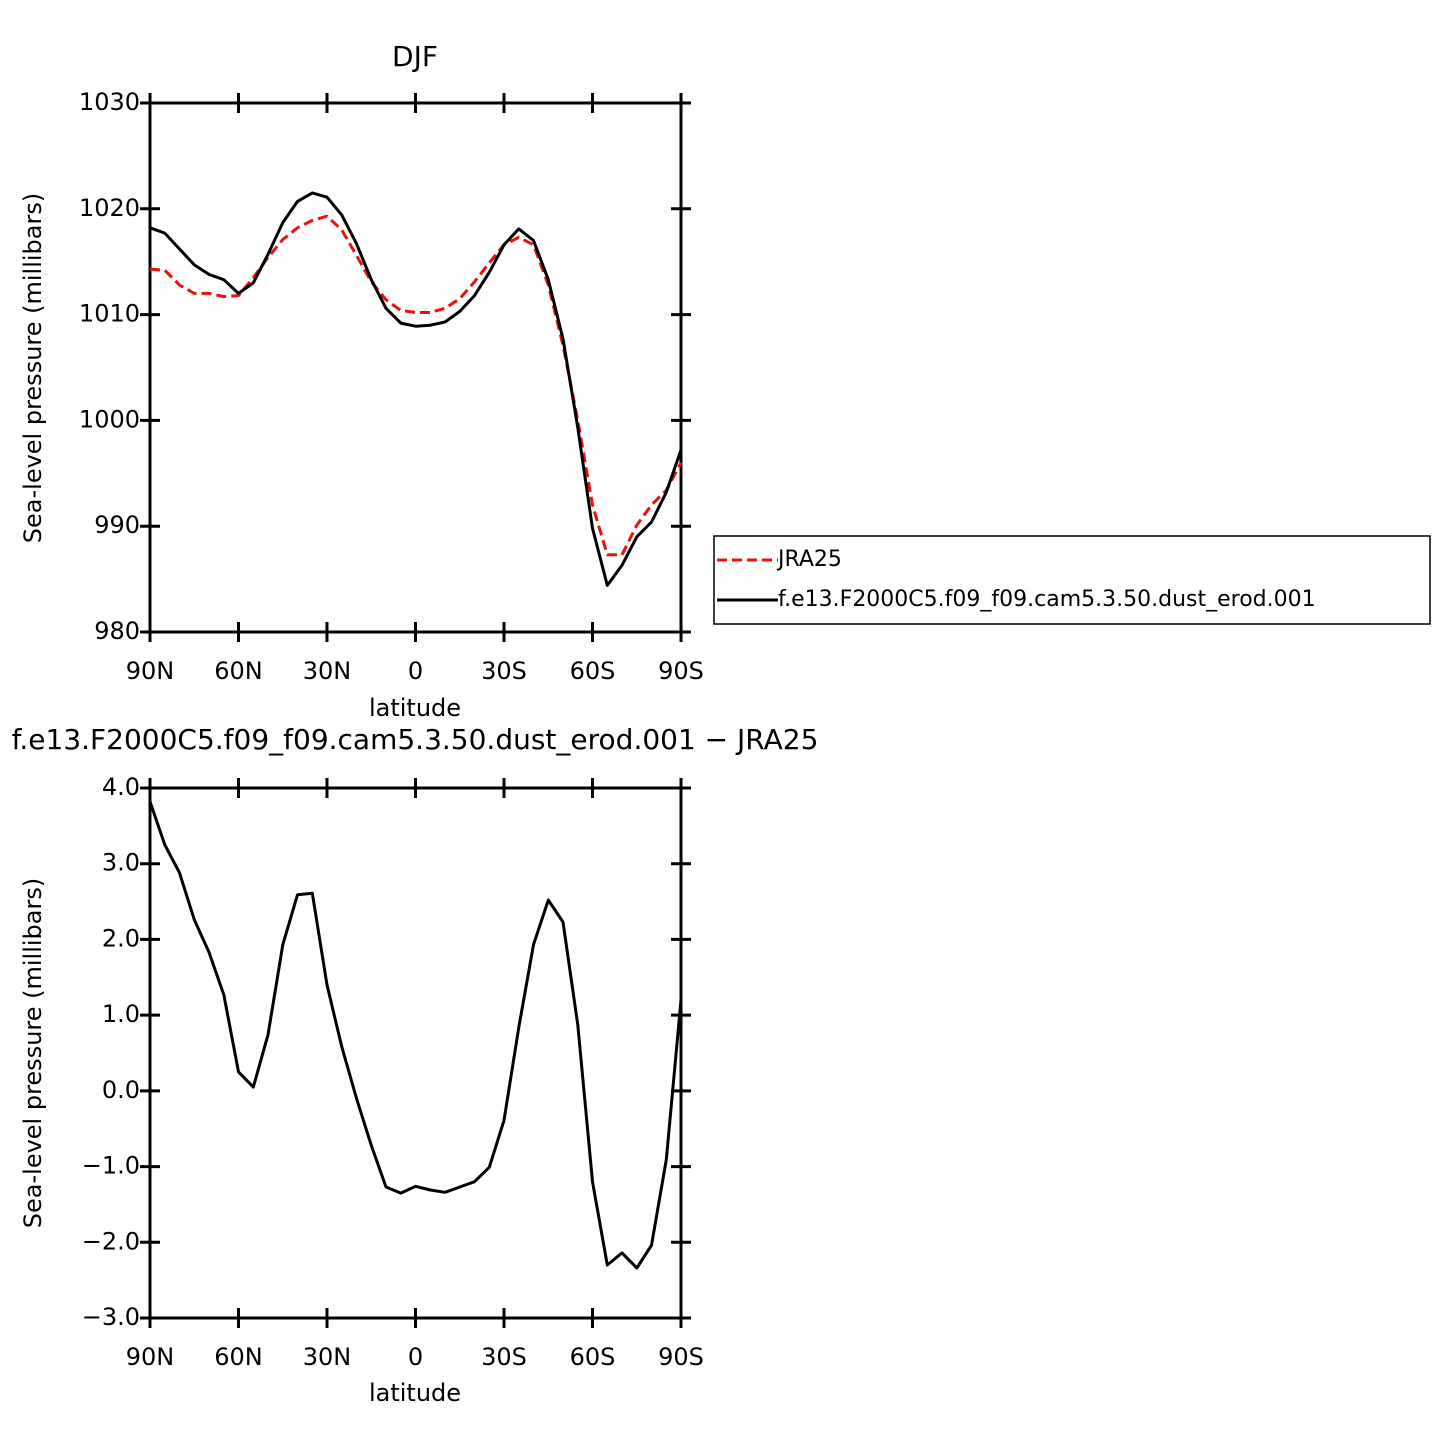 This screenshot has height=1447, width=1449. I want to click on plot-frame, so click(415, 367).